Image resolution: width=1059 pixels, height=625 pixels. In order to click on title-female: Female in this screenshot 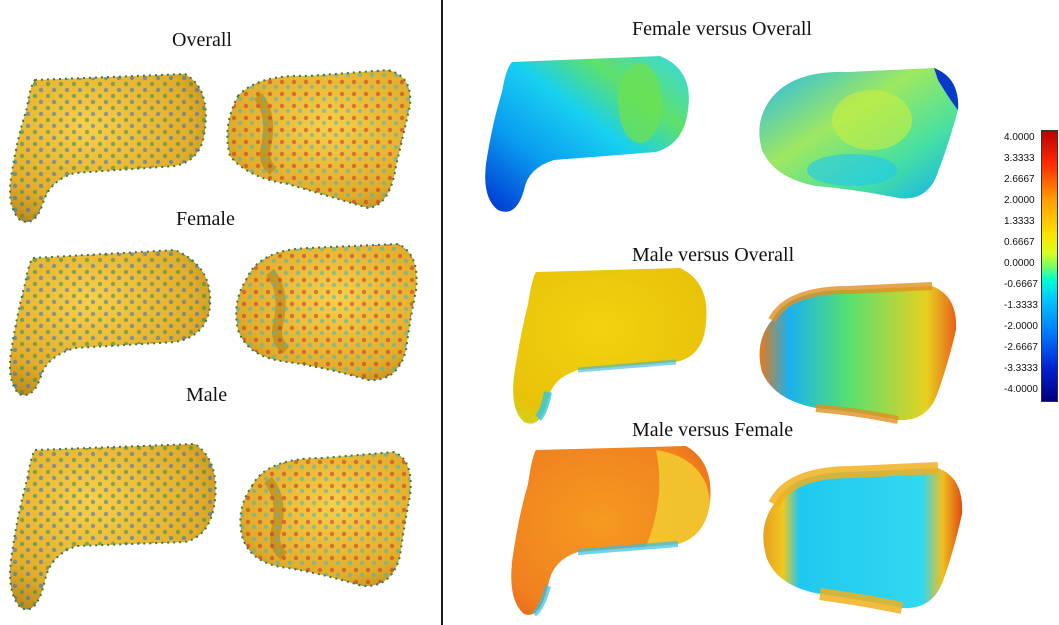, I will do `click(205, 219)`.